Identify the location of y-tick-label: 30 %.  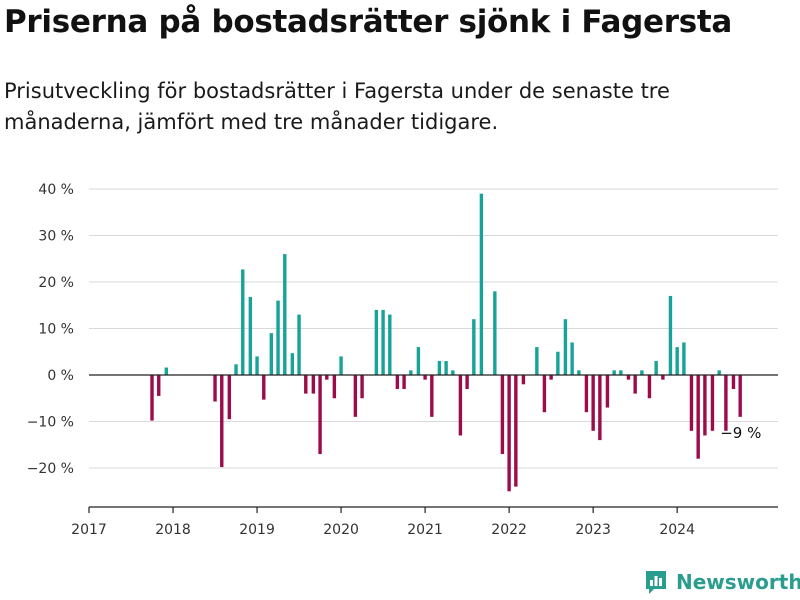
(56, 237).